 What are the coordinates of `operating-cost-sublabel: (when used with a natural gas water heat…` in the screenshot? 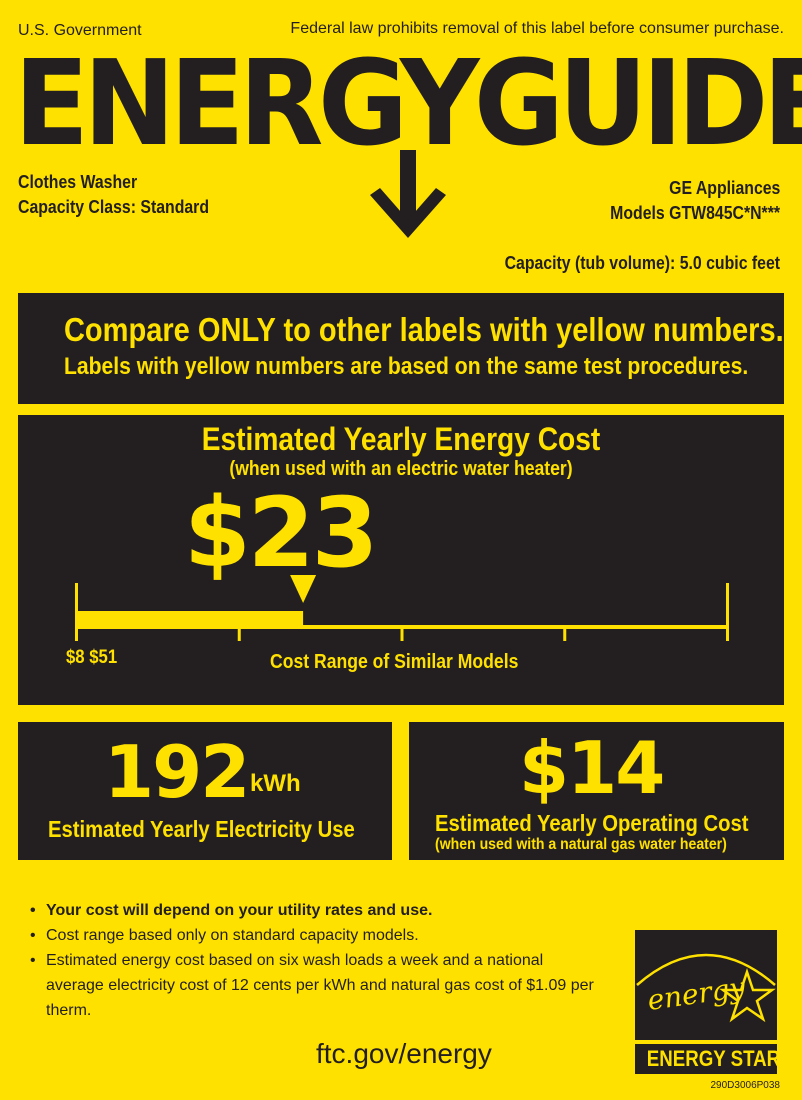 It's located at (581, 844).